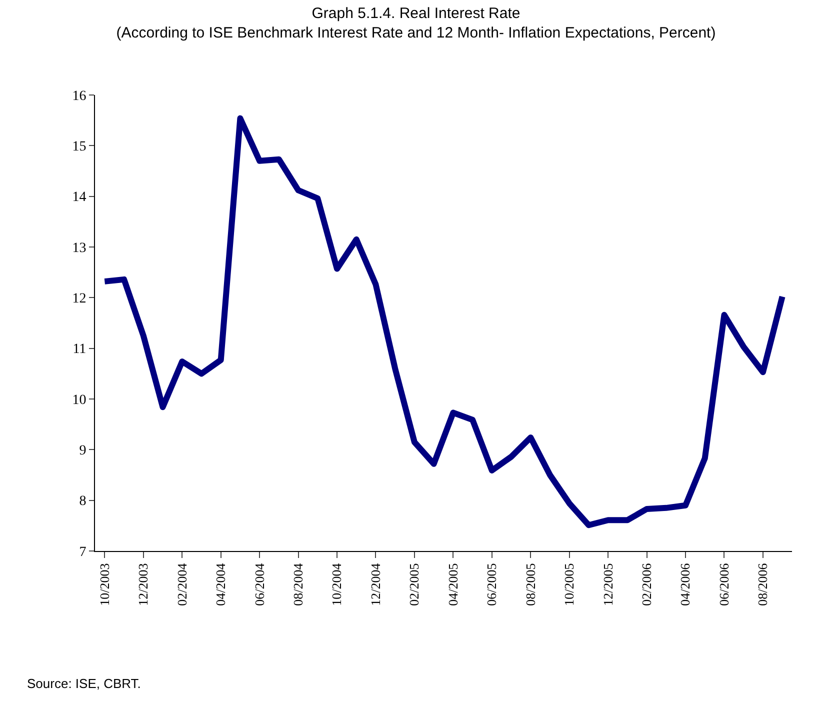  What do you see at coordinates (416, 13) in the screenshot?
I see `chart-title: Graph 5.1.4. Real Interest Rate` at bounding box center [416, 13].